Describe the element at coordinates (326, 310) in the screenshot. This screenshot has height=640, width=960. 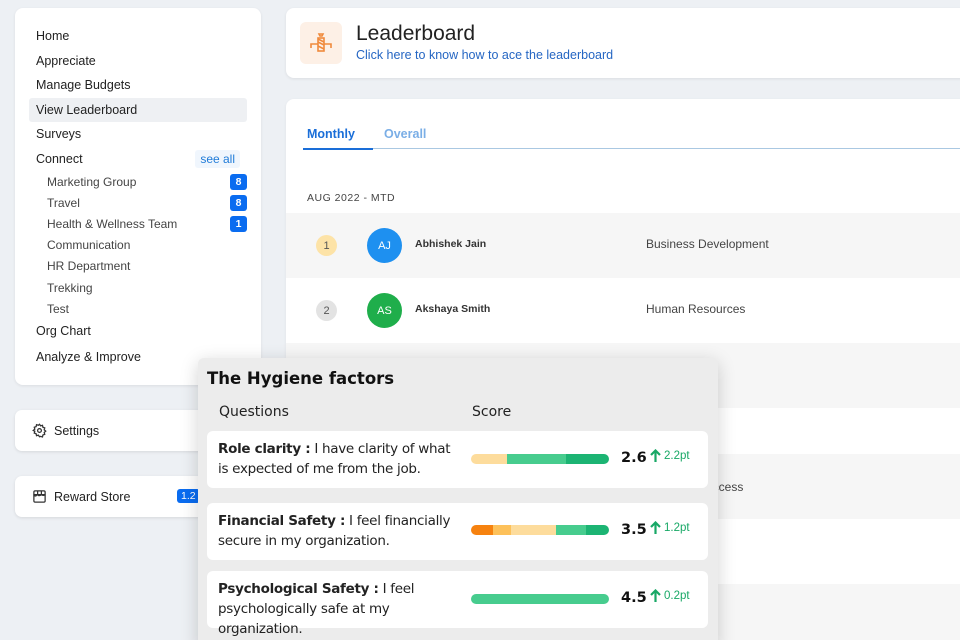
I see `rank-badge: 2` at that location.